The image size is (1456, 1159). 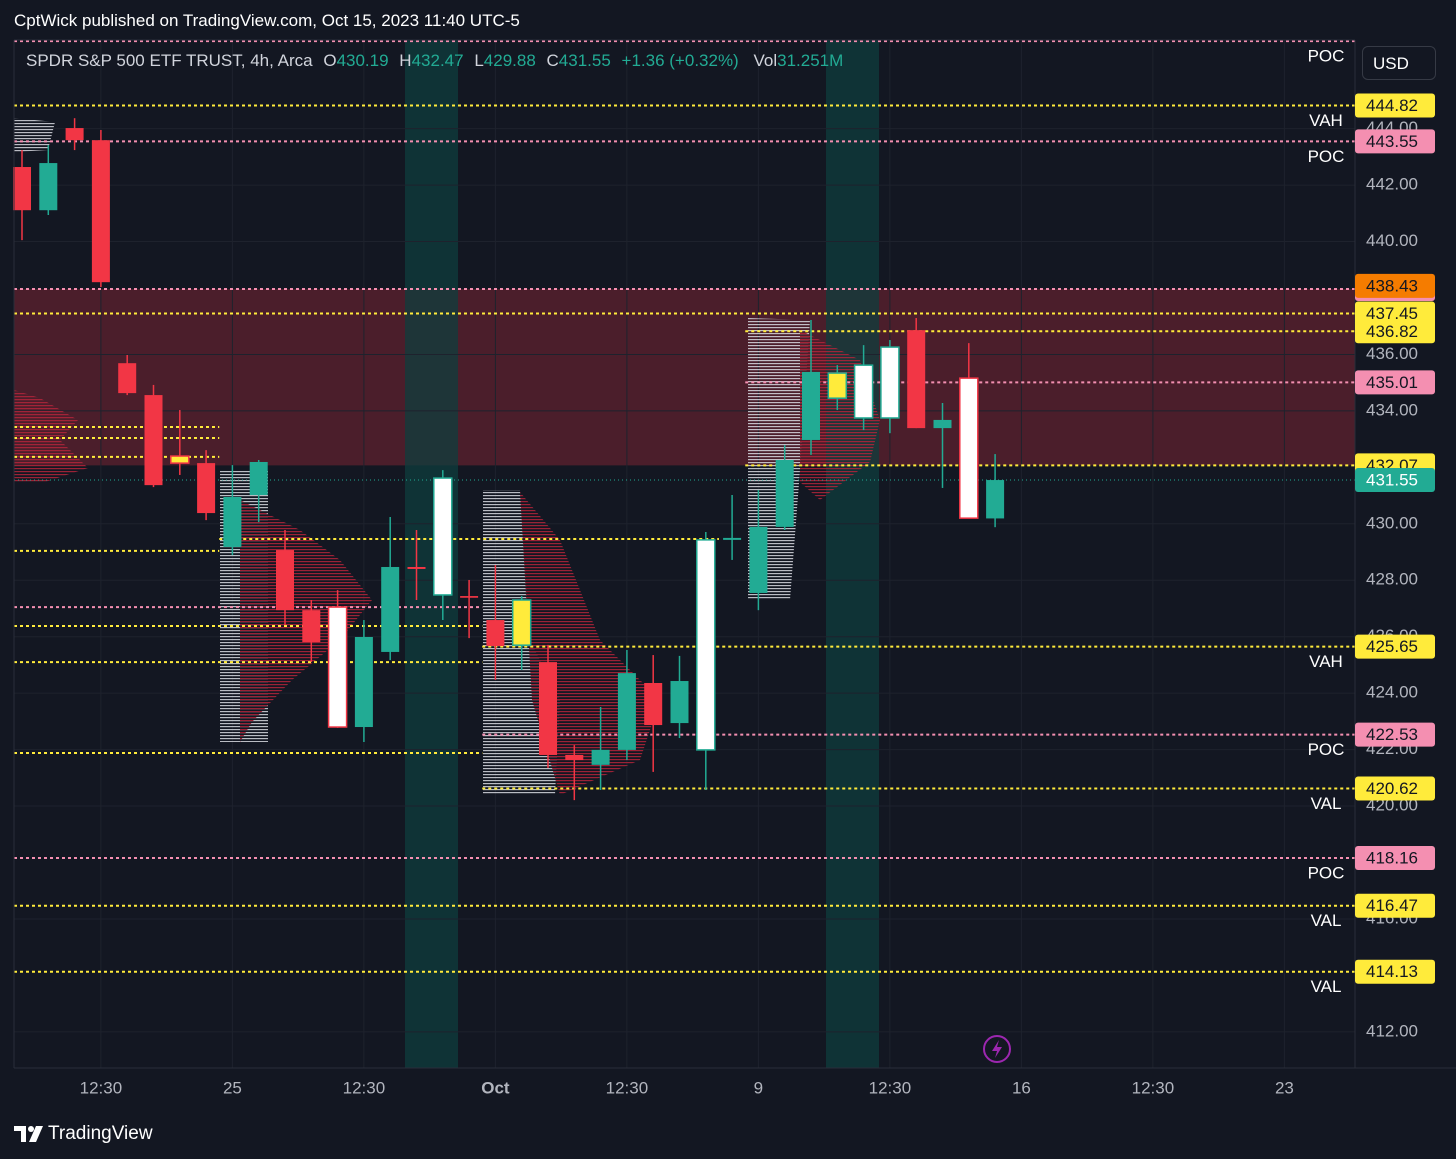 I want to click on price-badge-label: 425.65, so click(x=1392, y=646).